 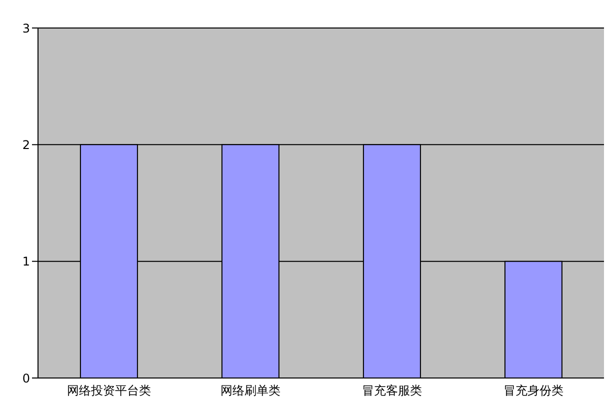 I want to click on x-tick-label: 冒充身份类, so click(x=533, y=391).